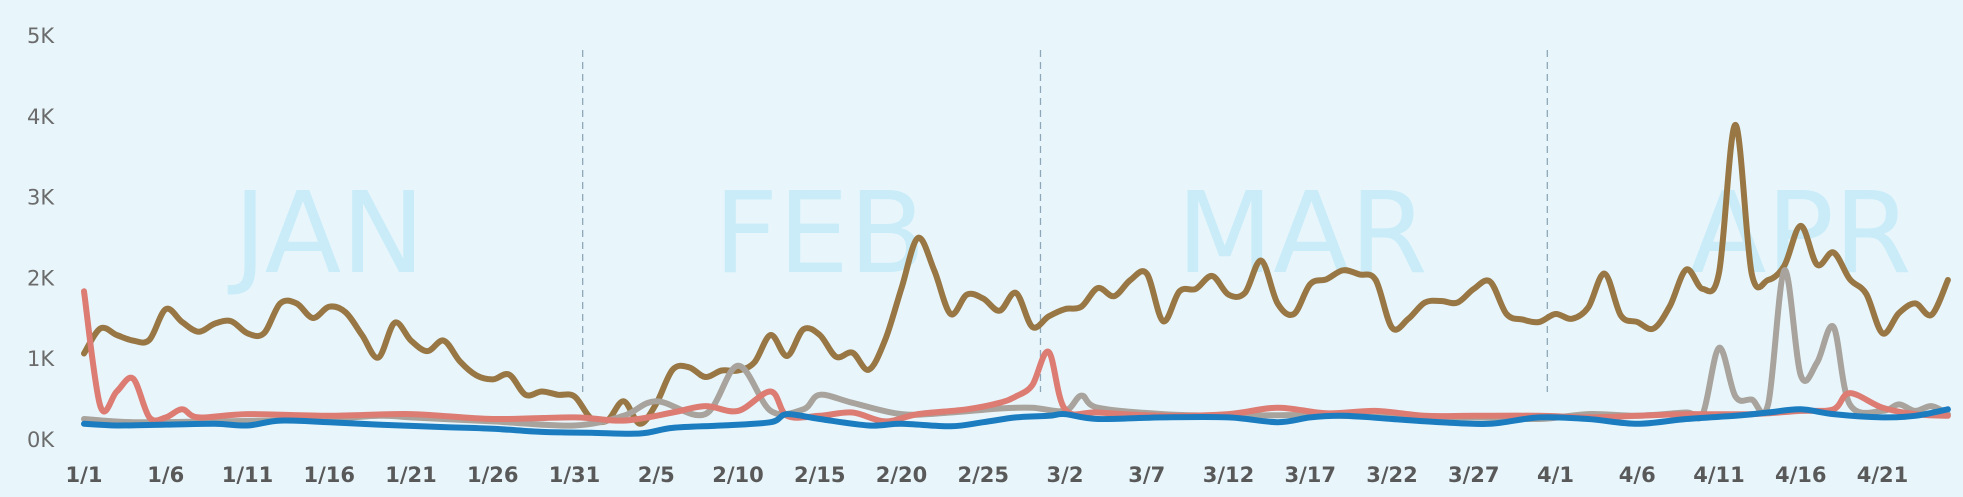 This screenshot has width=1963, height=497. Describe the element at coordinates (820, 475) in the screenshot. I see `x-tick-label: 2/15` at that location.